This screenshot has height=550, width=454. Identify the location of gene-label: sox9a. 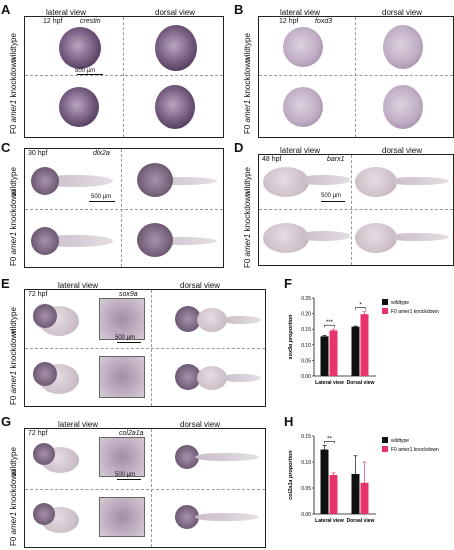
(128, 294).